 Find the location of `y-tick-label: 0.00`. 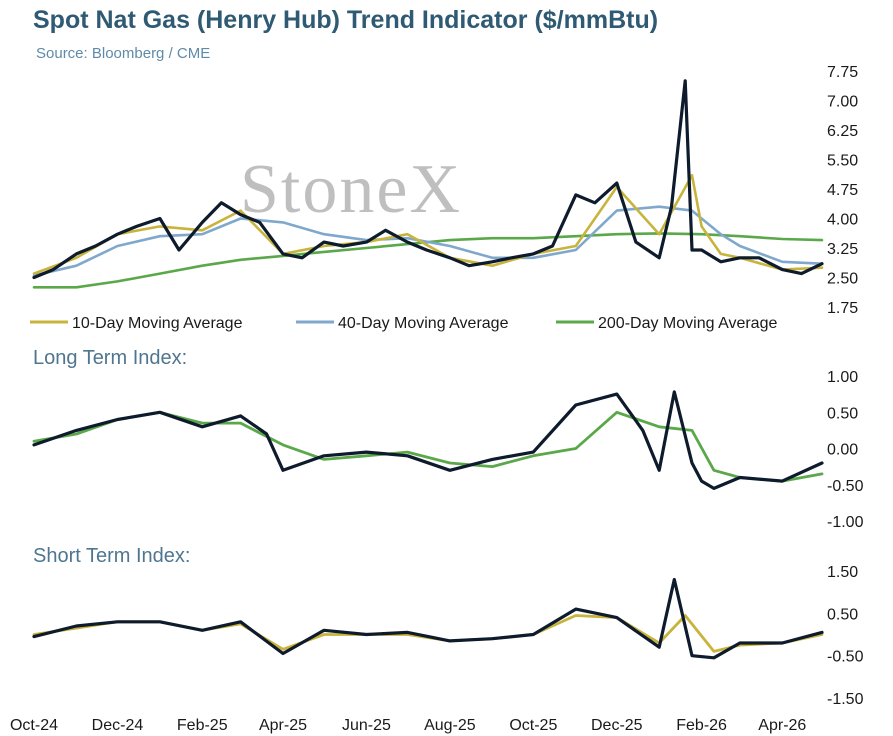

y-tick-label: 0.00 is located at coordinates (842, 450).